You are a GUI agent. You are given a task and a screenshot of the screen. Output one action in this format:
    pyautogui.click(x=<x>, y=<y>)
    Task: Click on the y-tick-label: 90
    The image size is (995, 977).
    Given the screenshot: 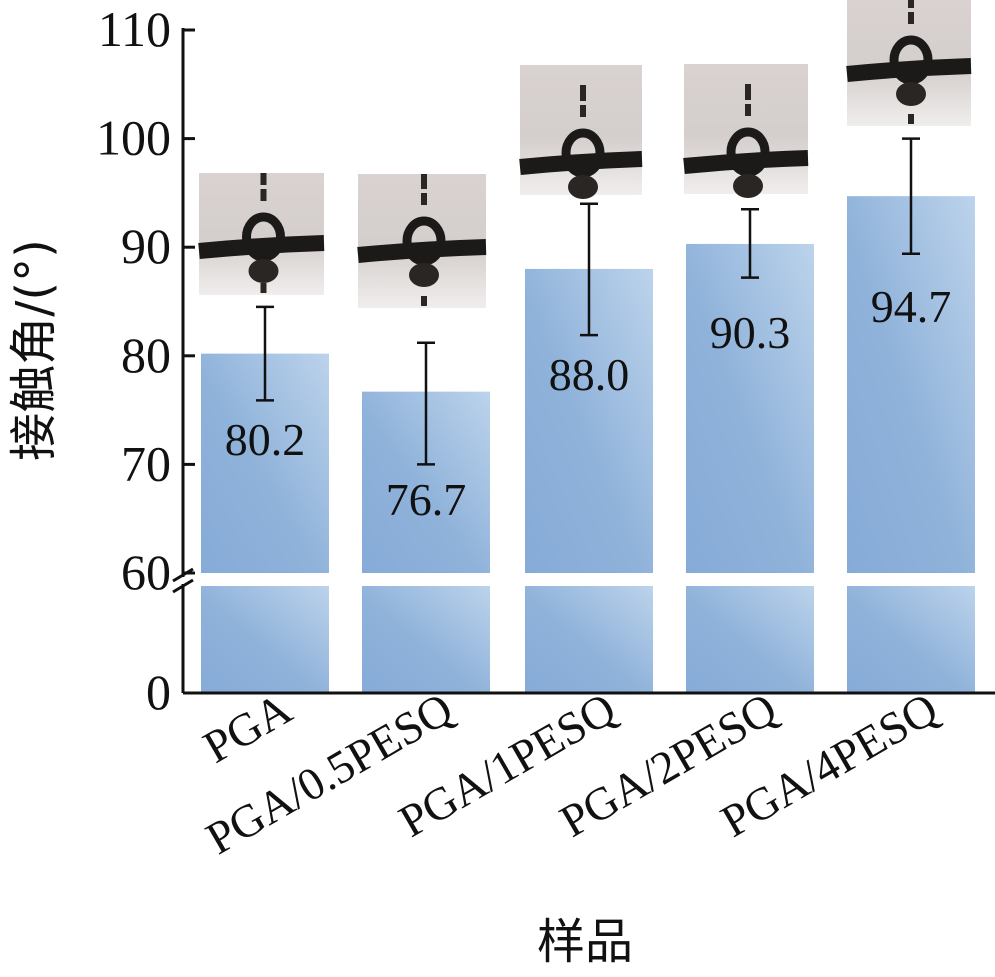 What is the action you would take?
    pyautogui.click(x=146, y=246)
    